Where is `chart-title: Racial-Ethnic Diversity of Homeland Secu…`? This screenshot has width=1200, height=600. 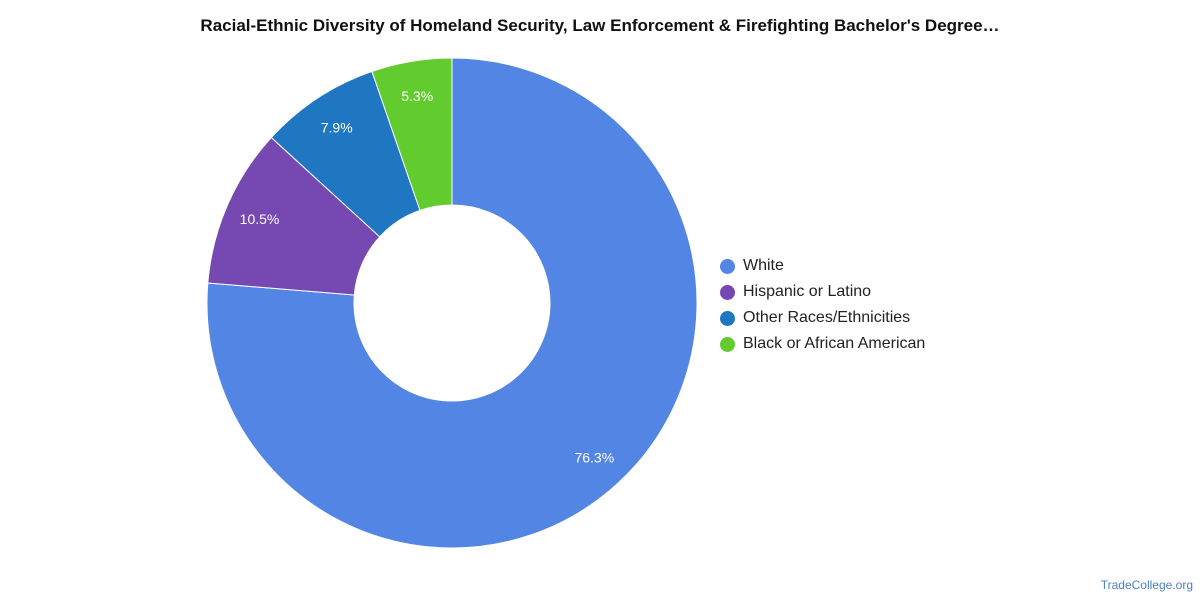
chart-title: Racial-Ethnic Diversity of Homeland Secu… is located at coordinates (600, 25).